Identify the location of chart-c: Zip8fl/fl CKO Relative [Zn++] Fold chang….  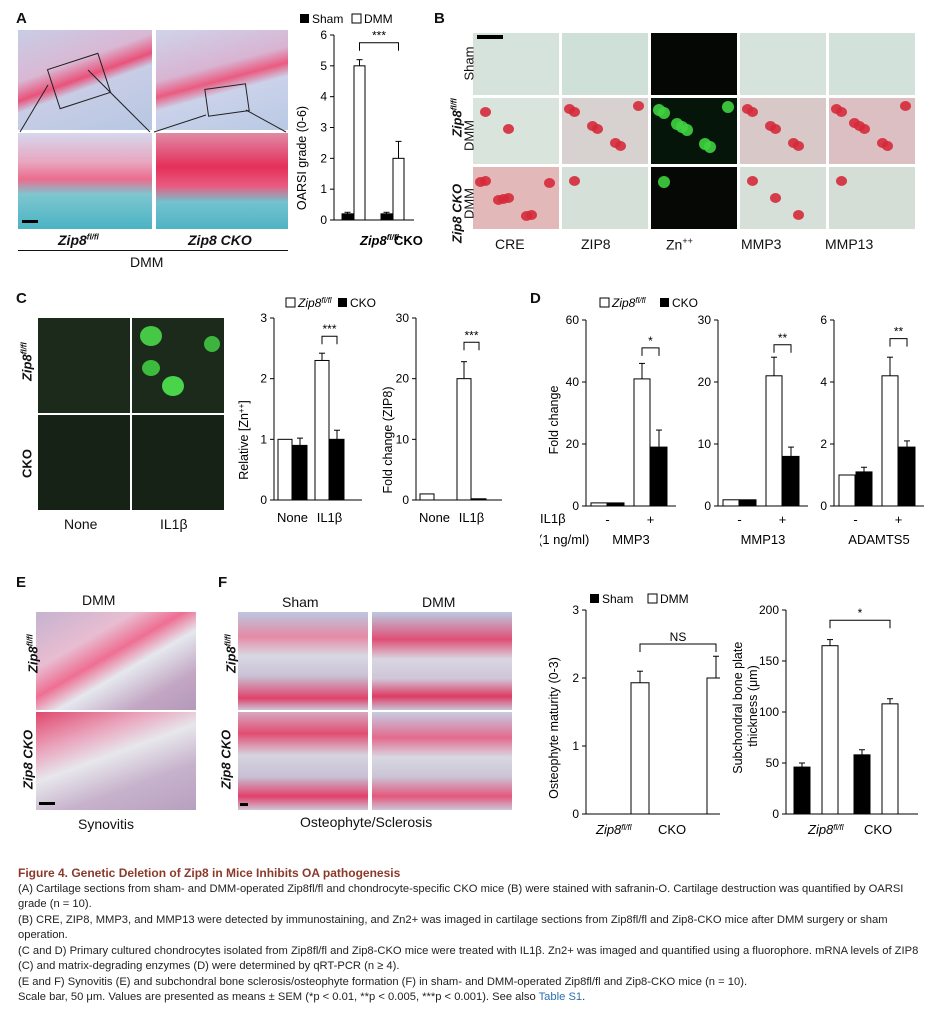
(369, 410).